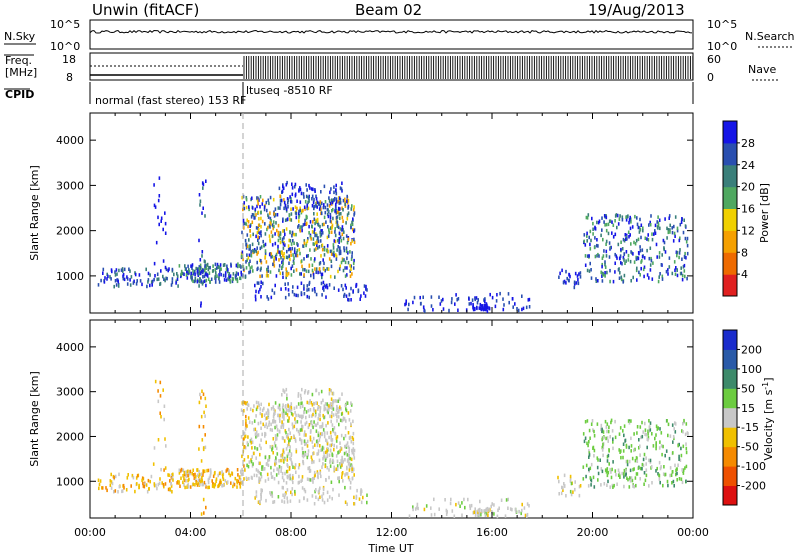 This screenshot has height=558, width=800. I want to click on y-tick-label: 4000, so click(70, 140).